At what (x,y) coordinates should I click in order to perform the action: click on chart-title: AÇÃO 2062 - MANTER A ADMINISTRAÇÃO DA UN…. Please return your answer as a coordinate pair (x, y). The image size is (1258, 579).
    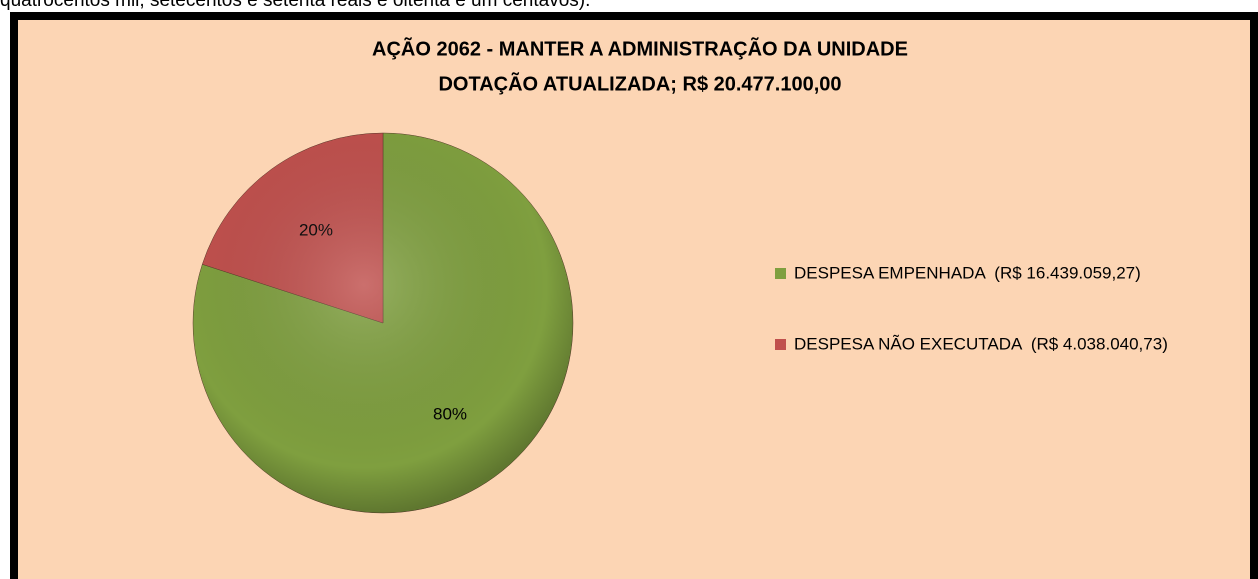
    Looking at the image, I should click on (640, 48).